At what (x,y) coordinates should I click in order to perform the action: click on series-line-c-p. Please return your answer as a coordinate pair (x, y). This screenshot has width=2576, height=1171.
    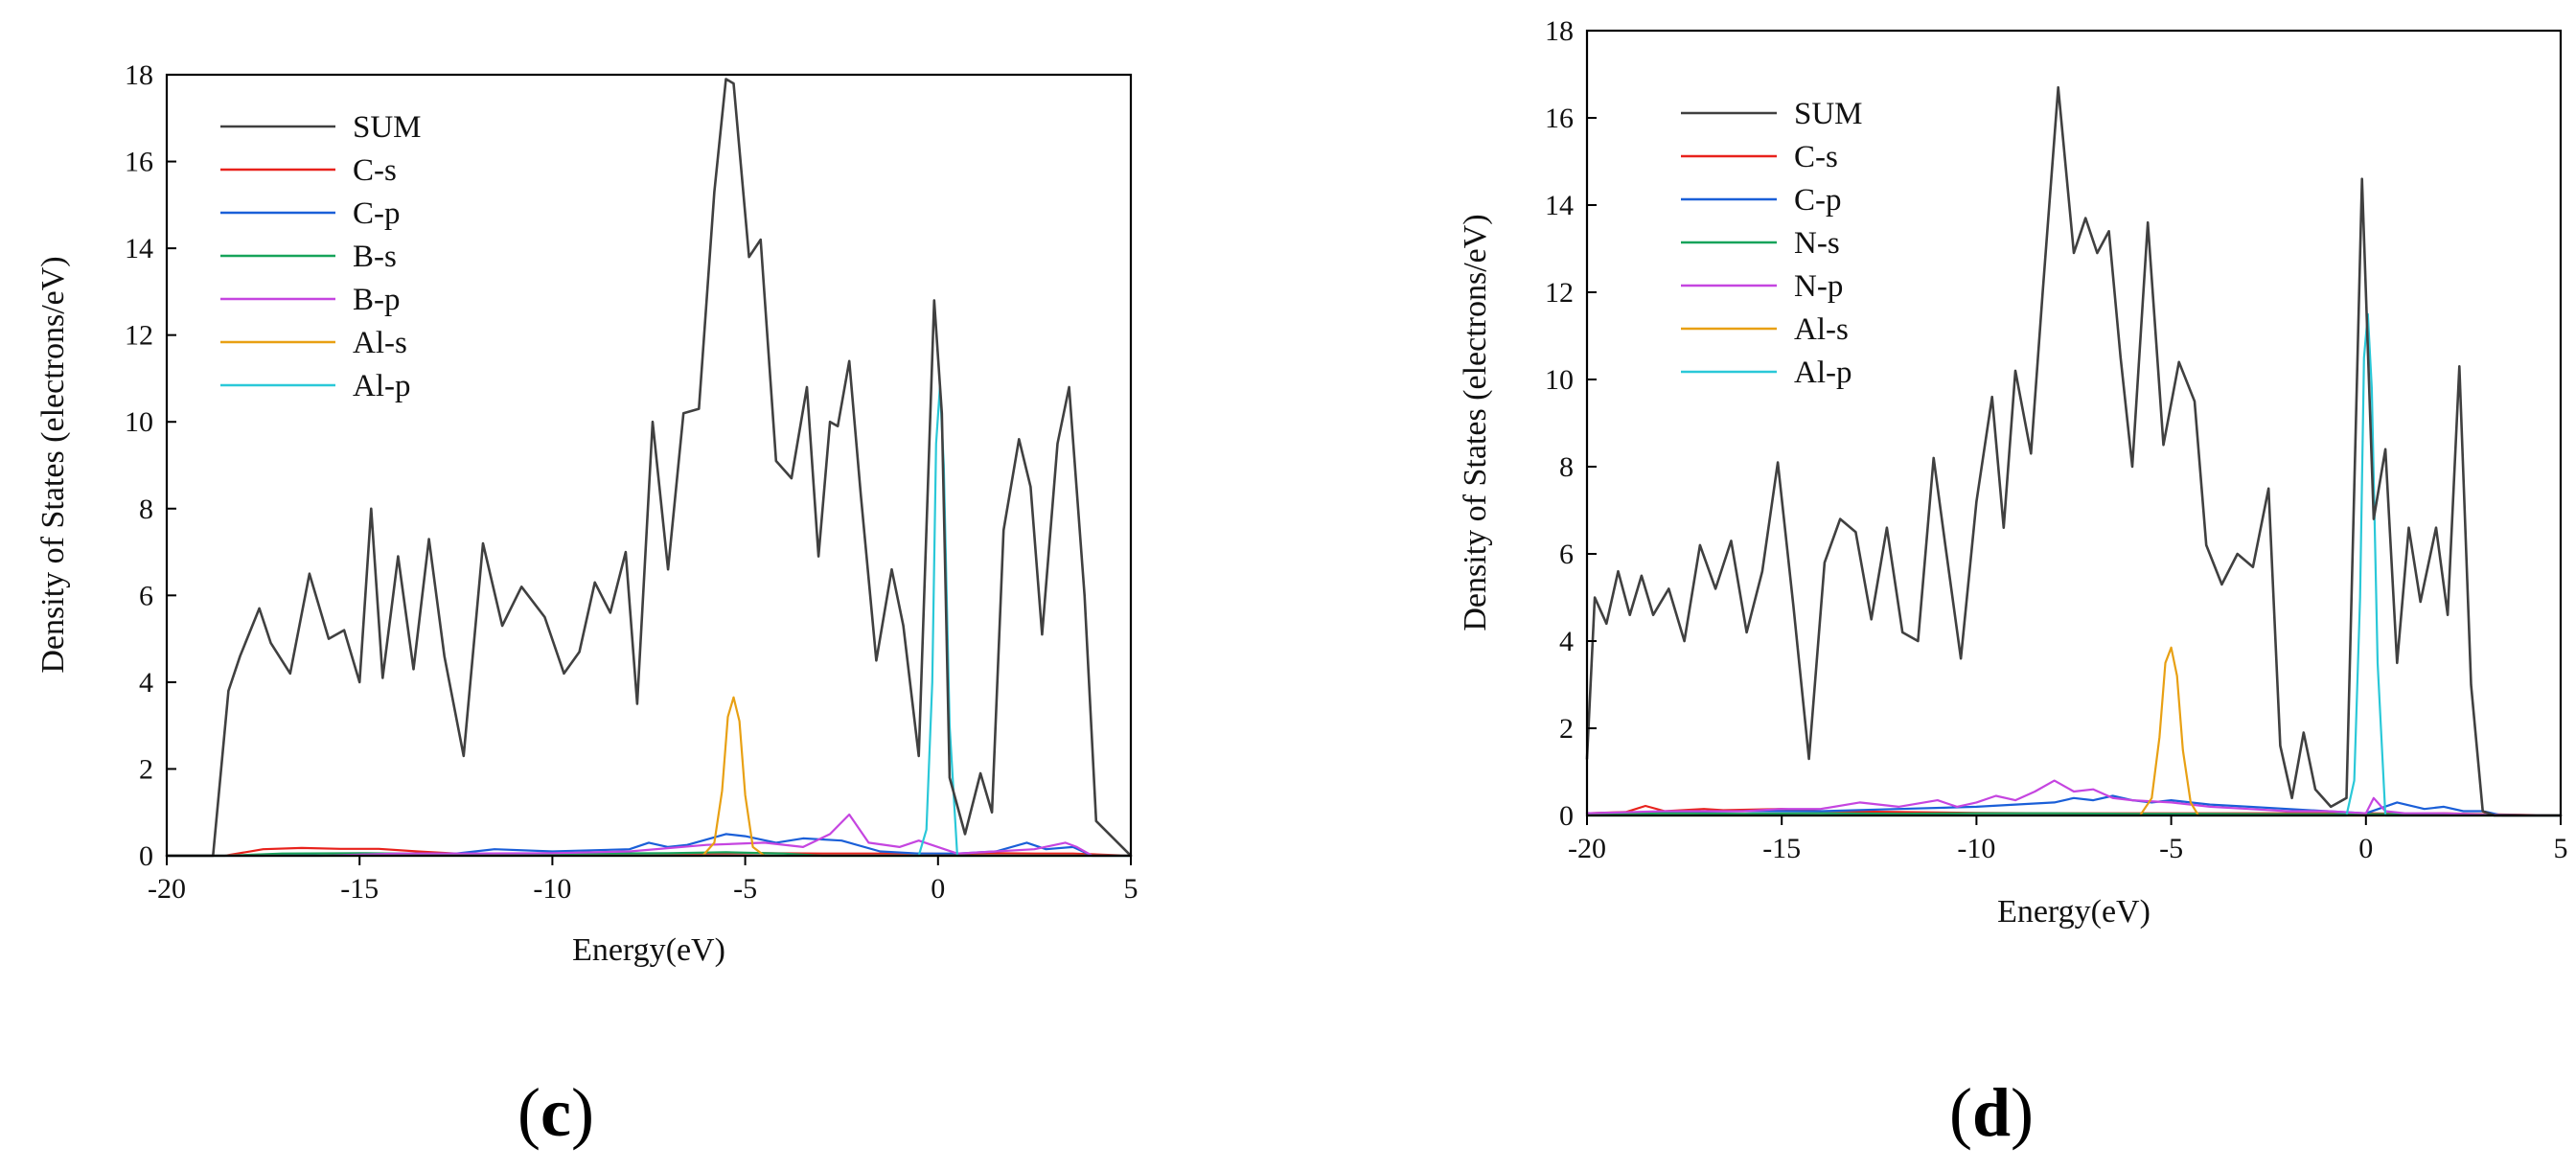
    Looking at the image, I should click on (2074, 805).